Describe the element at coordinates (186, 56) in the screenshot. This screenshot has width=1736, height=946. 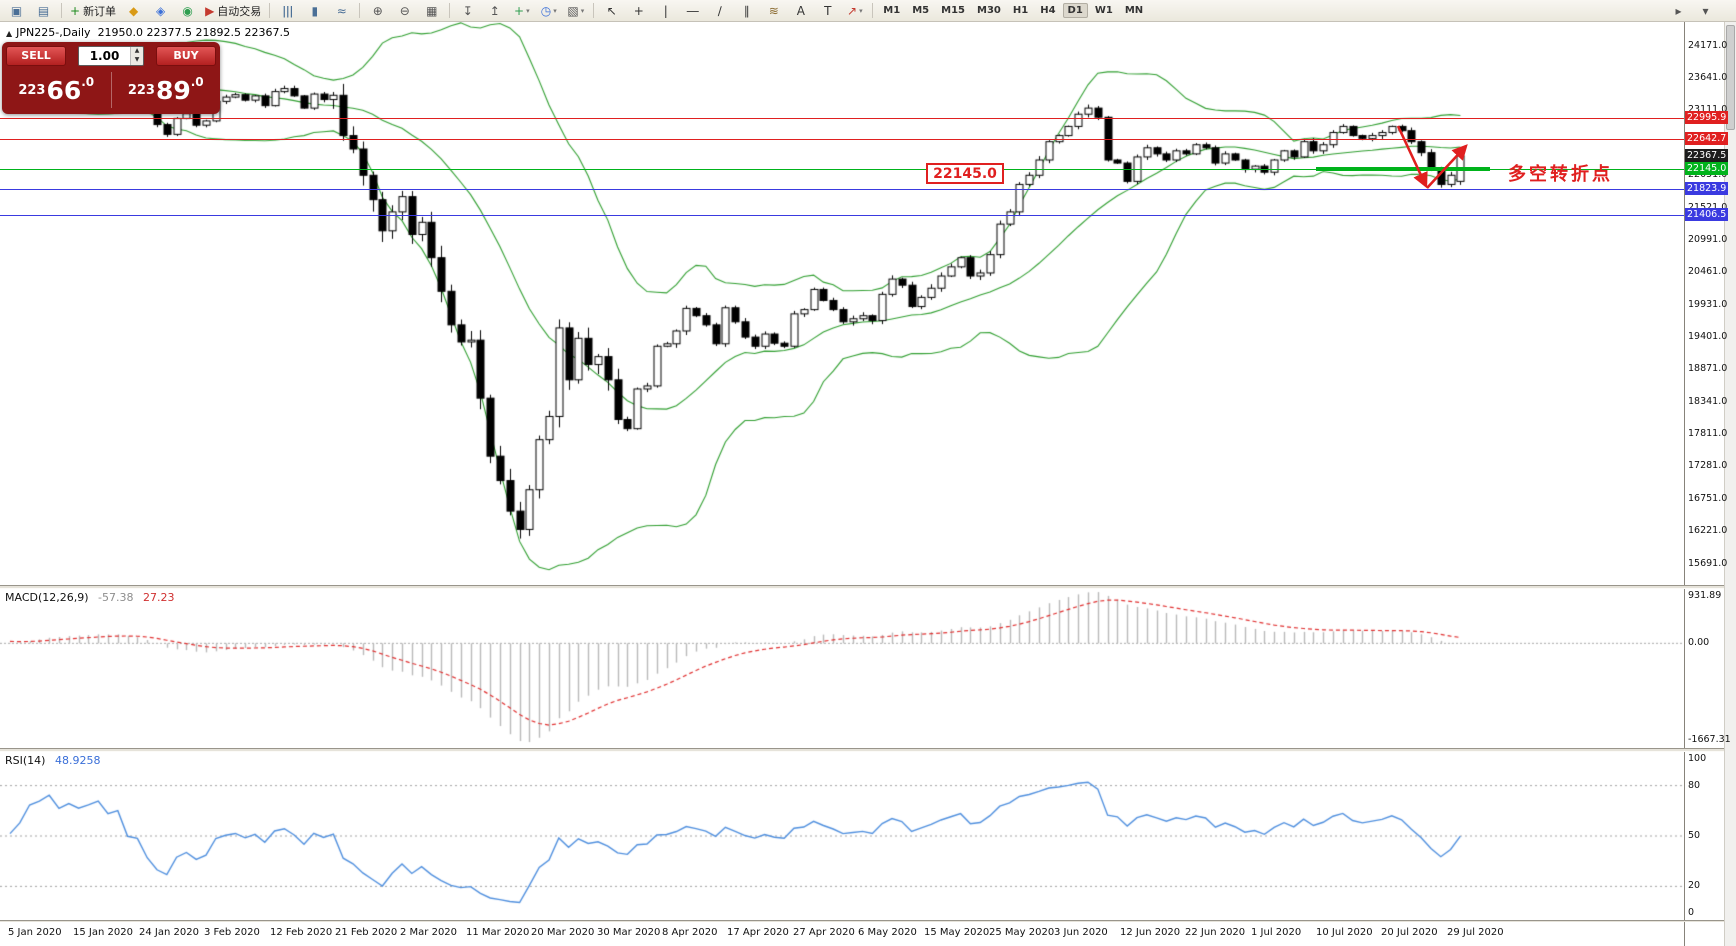
I see `buy-button: BUY` at that location.